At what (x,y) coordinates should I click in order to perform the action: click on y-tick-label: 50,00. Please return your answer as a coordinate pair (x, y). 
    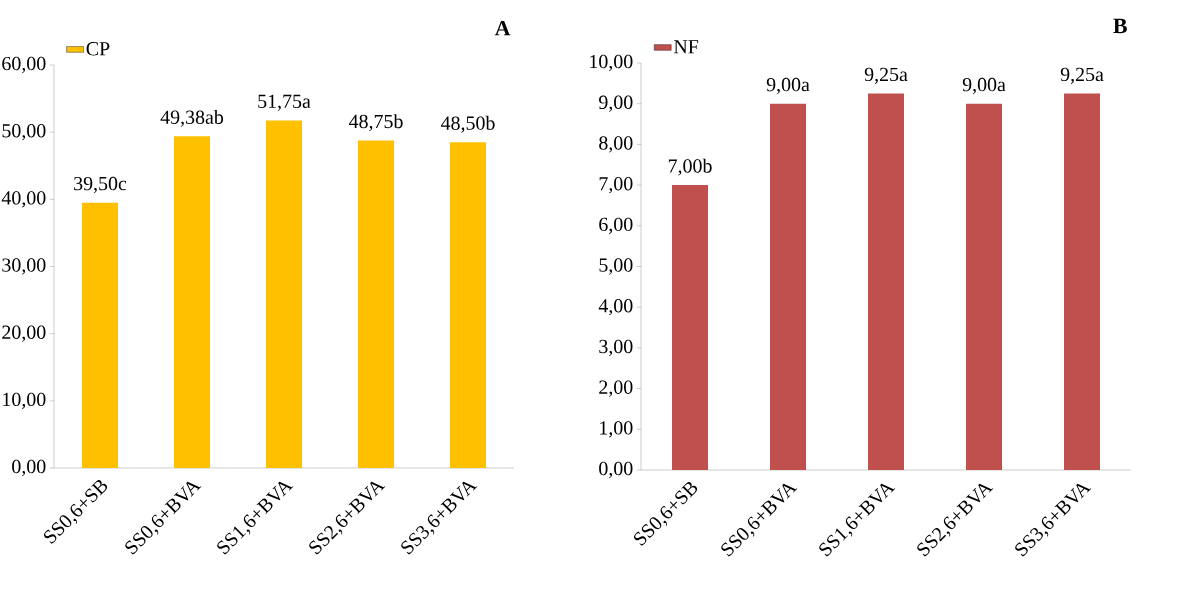
    Looking at the image, I should click on (24, 132).